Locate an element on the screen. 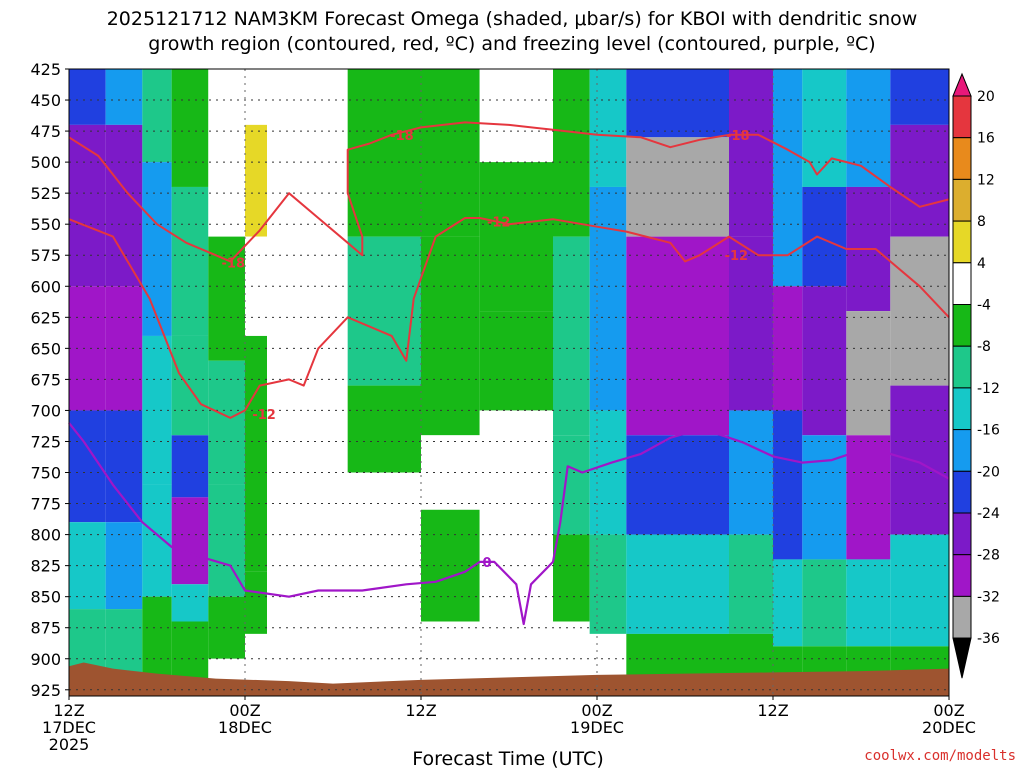 The image size is (1024, 768). x-tick-label-36-1: 19DEC is located at coordinates (597, 727).